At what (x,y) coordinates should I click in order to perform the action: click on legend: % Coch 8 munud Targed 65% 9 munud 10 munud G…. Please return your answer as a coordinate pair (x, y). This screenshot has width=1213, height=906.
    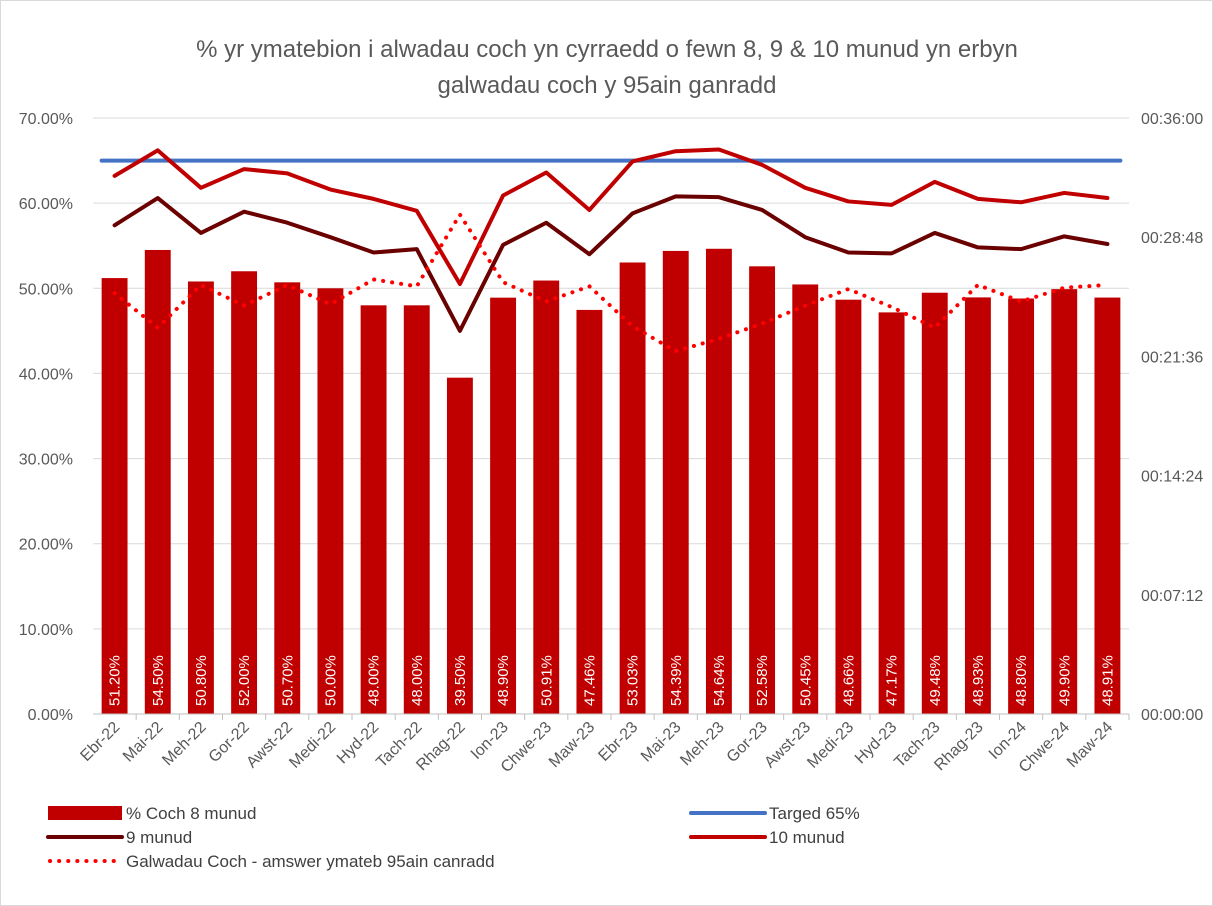
    Looking at the image, I should click on (453, 837).